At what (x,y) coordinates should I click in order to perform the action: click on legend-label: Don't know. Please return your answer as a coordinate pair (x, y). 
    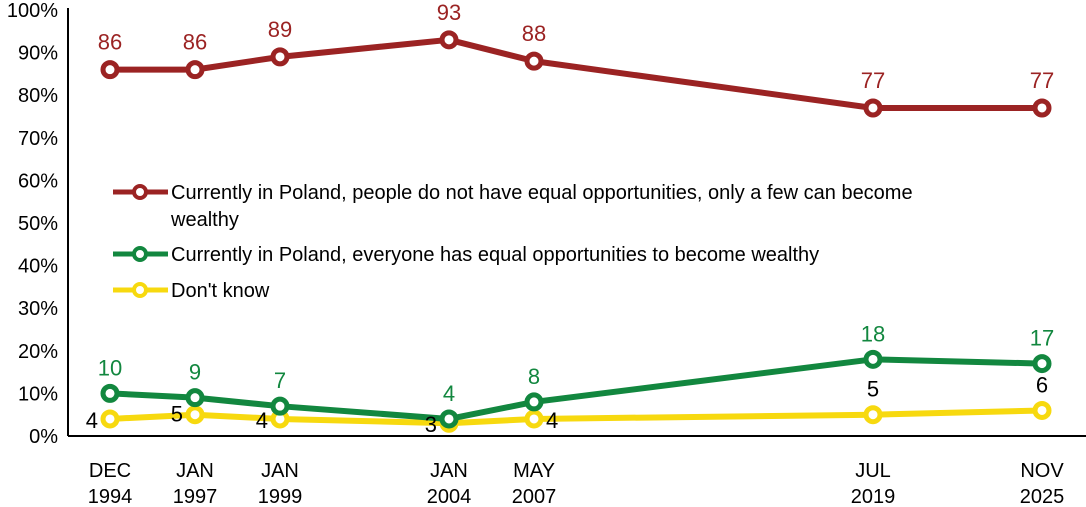
    Looking at the image, I should click on (220, 291).